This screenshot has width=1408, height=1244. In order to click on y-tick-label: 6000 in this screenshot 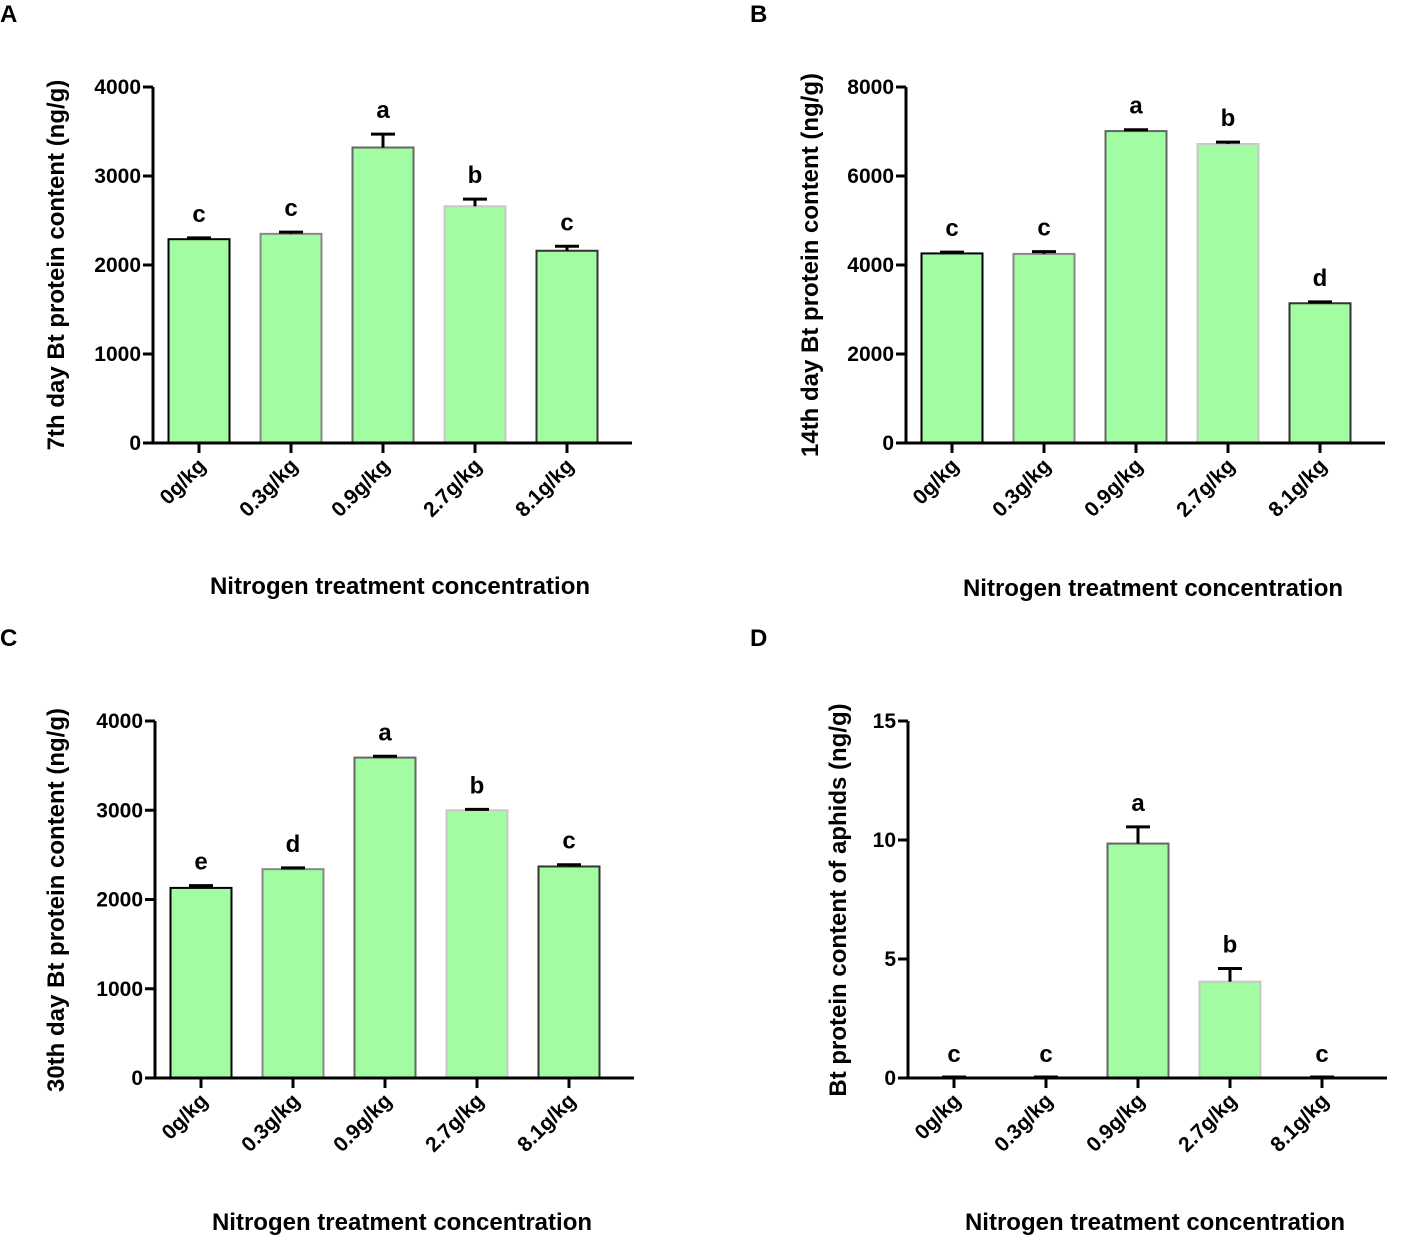, I will do `click(870, 176)`.